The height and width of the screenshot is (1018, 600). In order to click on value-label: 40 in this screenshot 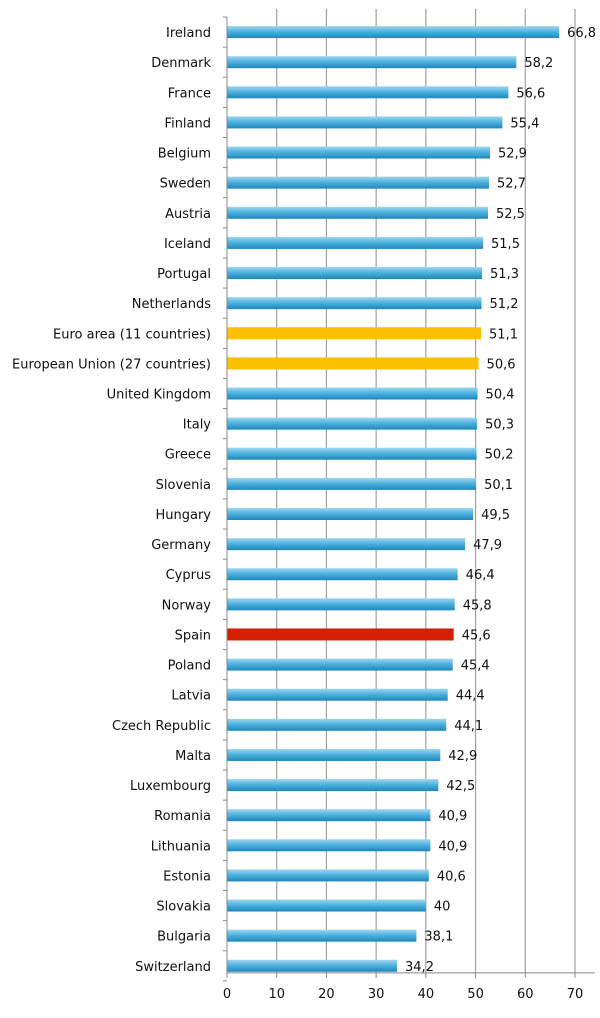, I will do `click(442, 907)`.